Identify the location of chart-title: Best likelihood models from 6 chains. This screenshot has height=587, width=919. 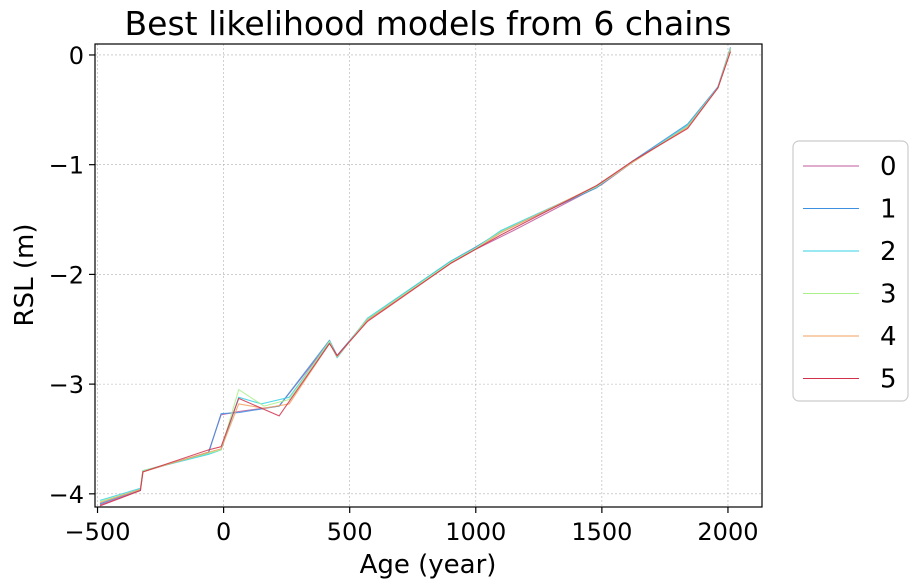
(428, 23).